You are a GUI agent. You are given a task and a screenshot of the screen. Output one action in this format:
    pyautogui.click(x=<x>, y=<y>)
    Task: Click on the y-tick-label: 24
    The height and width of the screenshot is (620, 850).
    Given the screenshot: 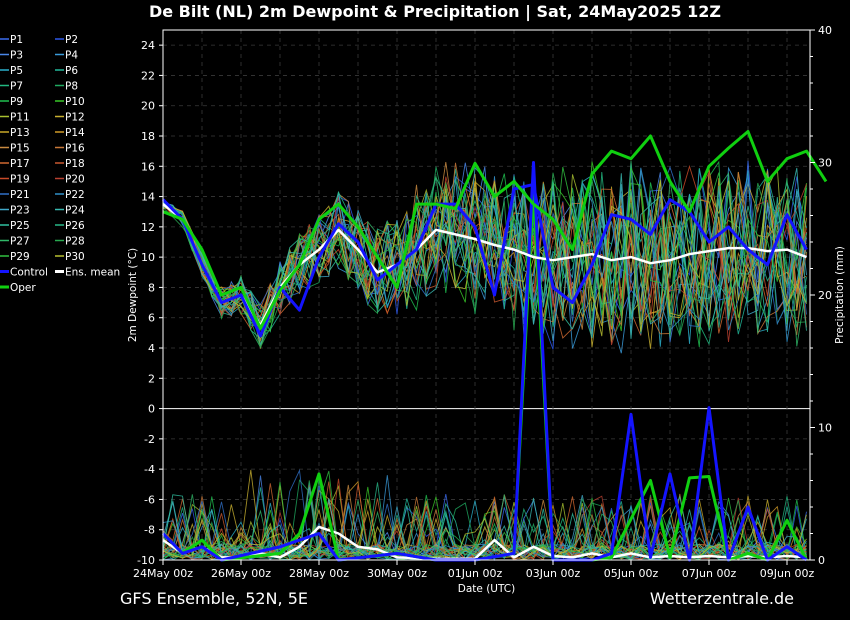 What is the action you would take?
    pyautogui.click(x=148, y=45)
    